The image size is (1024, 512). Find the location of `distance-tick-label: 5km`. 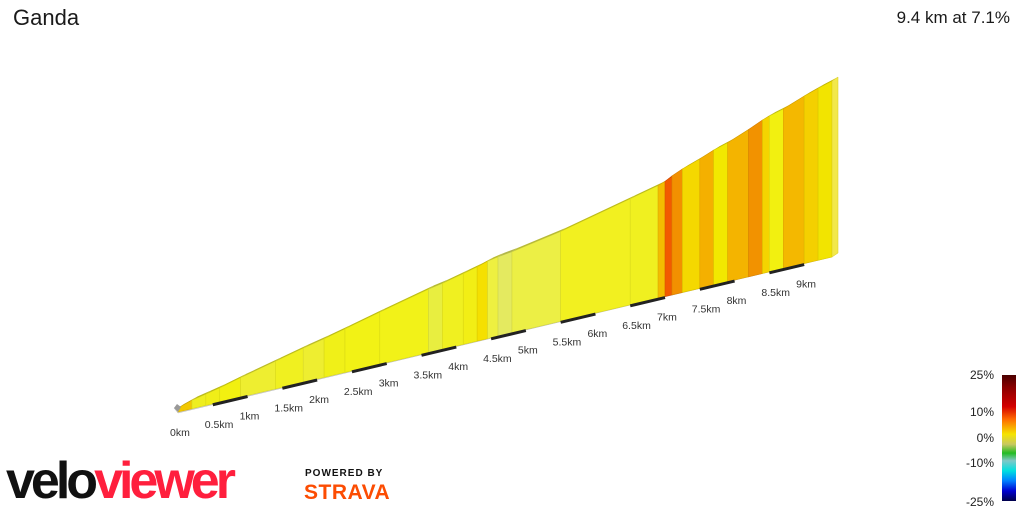

distance-tick-label: 5km is located at coordinates (528, 351).